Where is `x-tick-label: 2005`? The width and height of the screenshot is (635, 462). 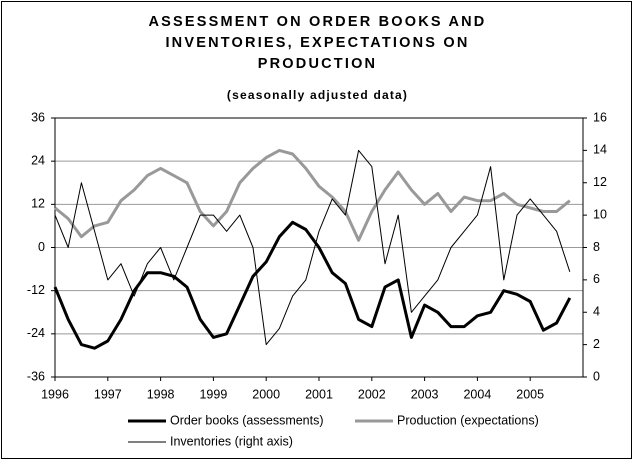 x-tick-label: 2005 is located at coordinates (530, 394).